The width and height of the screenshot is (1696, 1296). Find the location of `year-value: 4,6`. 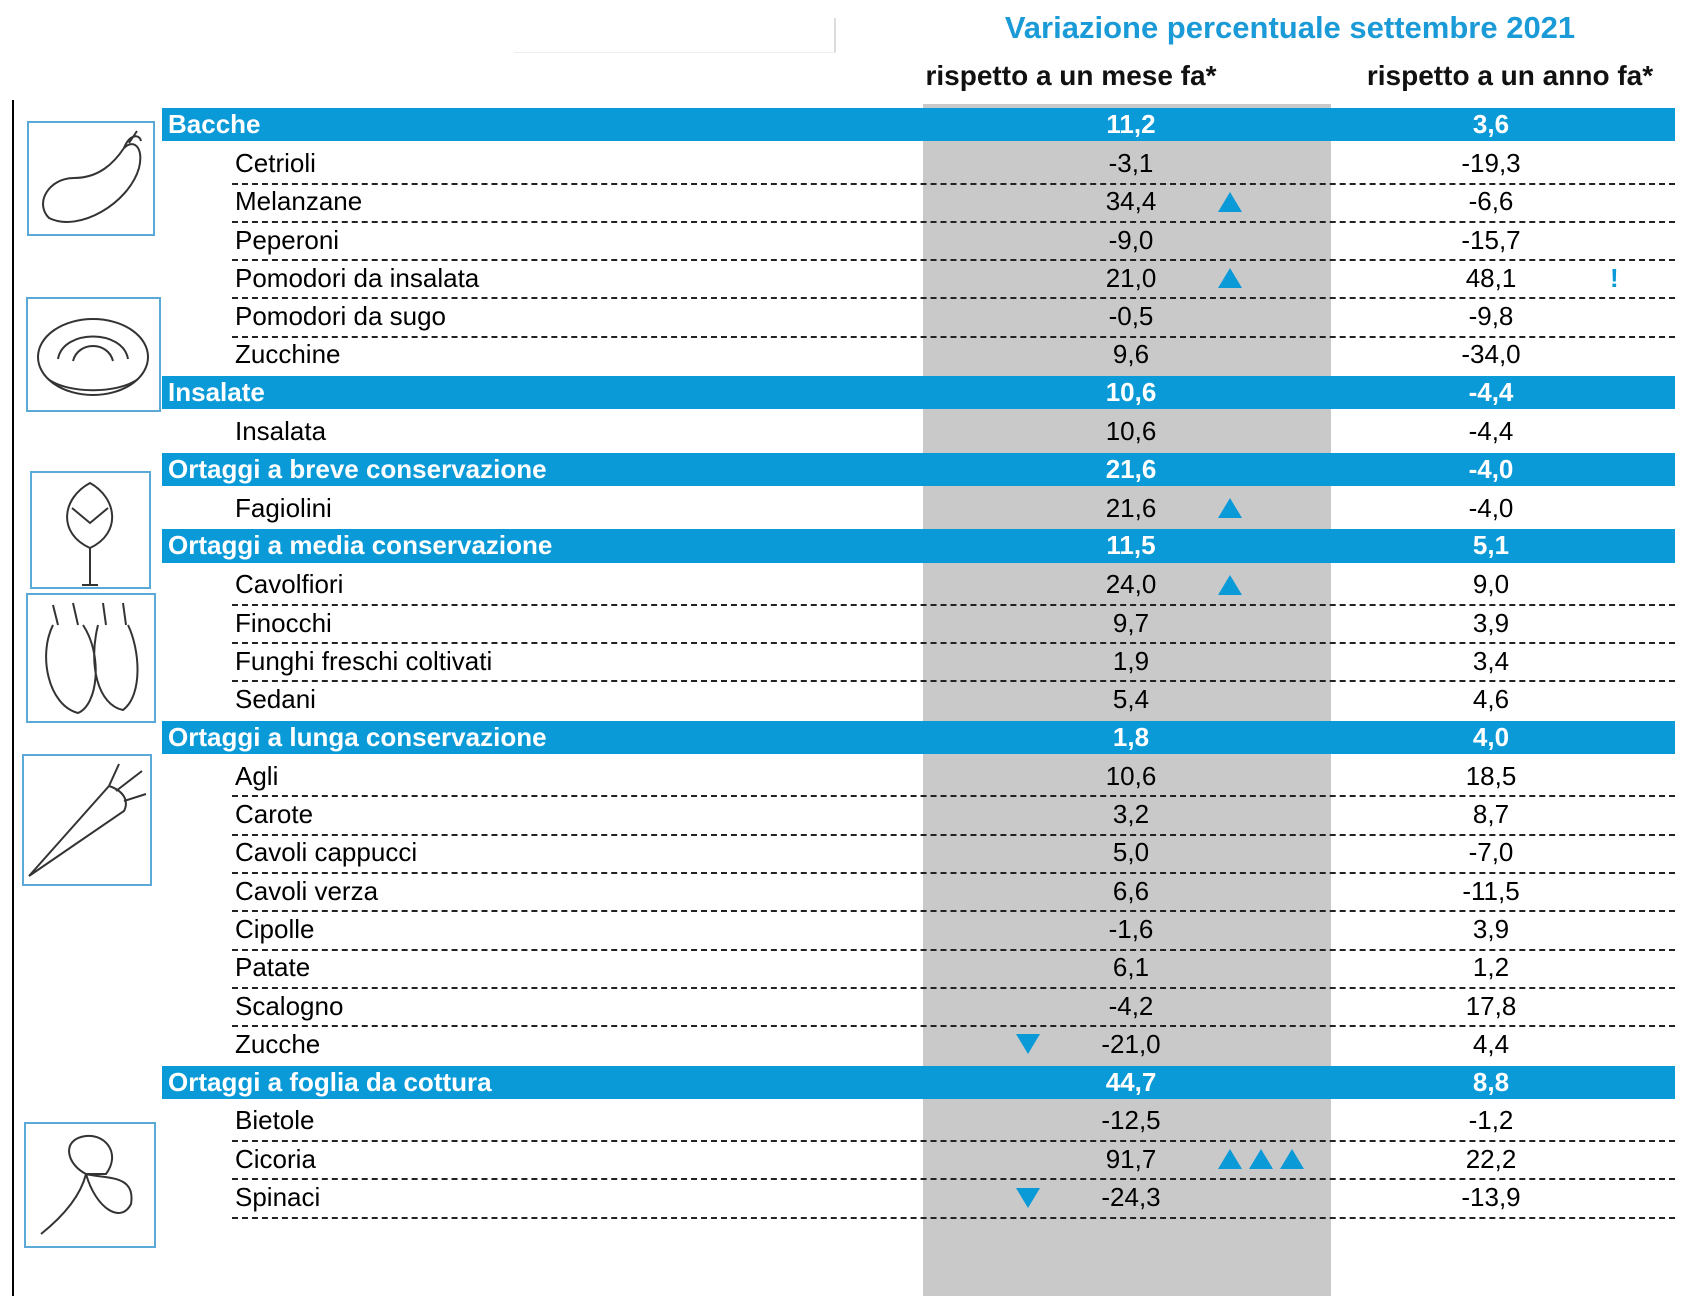

year-value: 4,6 is located at coordinates (1491, 699).